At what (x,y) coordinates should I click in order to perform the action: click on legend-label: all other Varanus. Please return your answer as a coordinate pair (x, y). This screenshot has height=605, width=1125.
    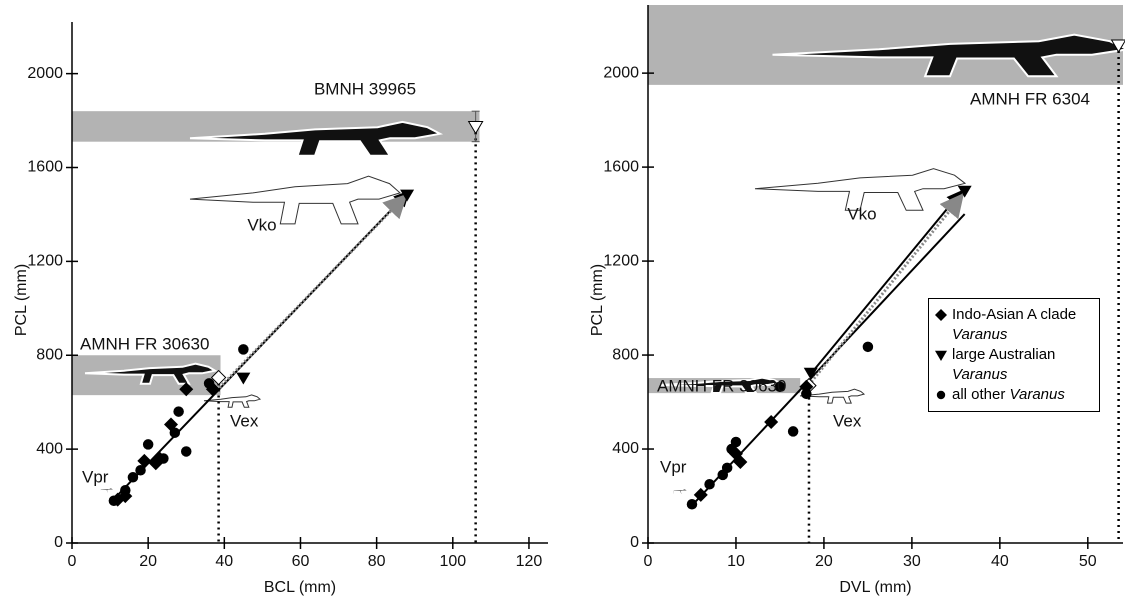
    Looking at the image, I should click on (1008, 394).